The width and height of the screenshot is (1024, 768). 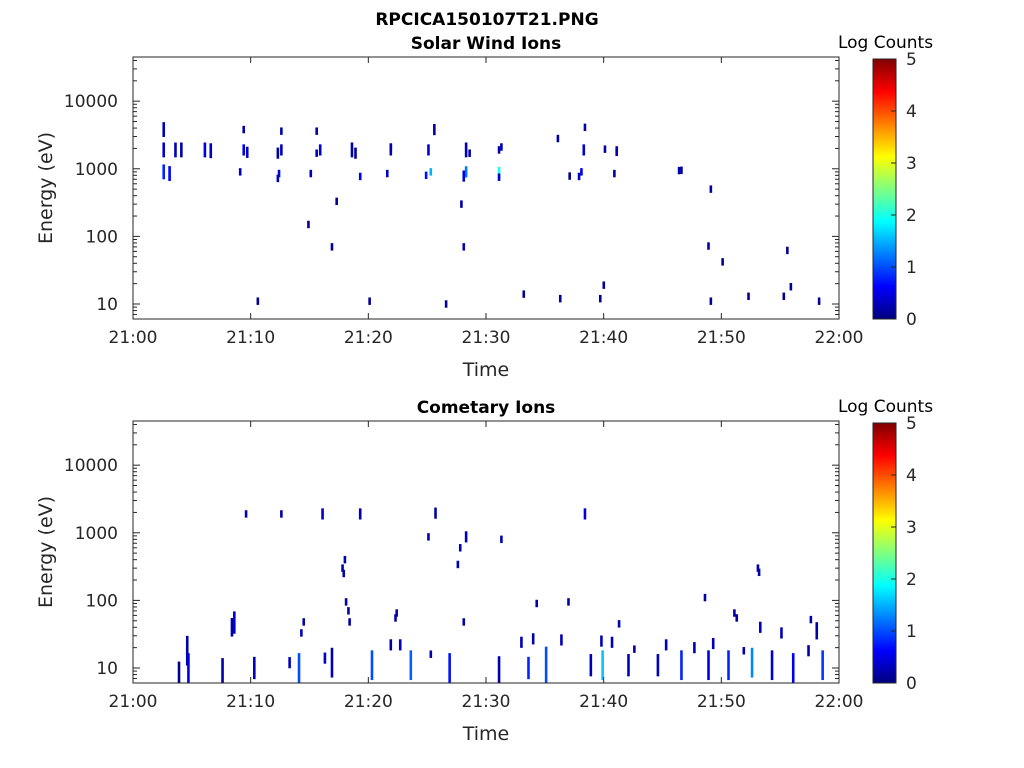 What do you see at coordinates (911, 580) in the screenshot?
I see `colorbar-tick-label: 2` at bounding box center [911, 580].